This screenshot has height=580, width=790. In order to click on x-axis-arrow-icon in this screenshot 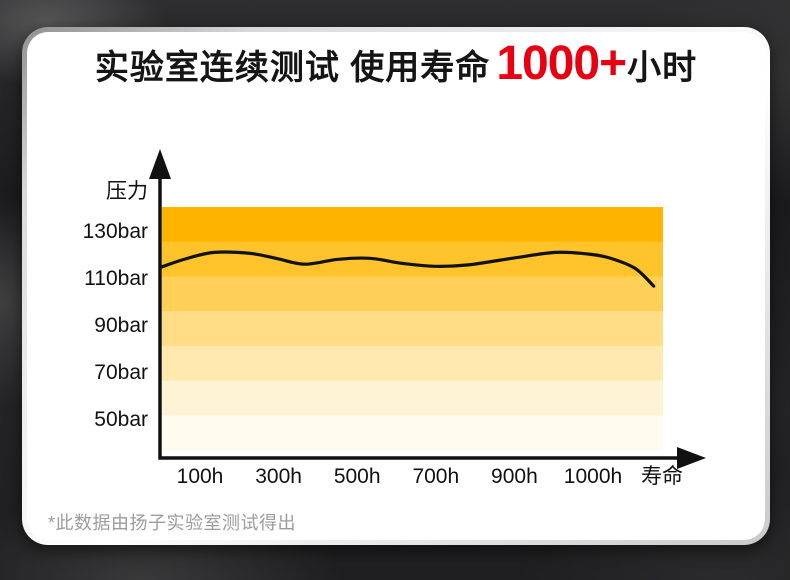, I will do `click(691, 458)`.